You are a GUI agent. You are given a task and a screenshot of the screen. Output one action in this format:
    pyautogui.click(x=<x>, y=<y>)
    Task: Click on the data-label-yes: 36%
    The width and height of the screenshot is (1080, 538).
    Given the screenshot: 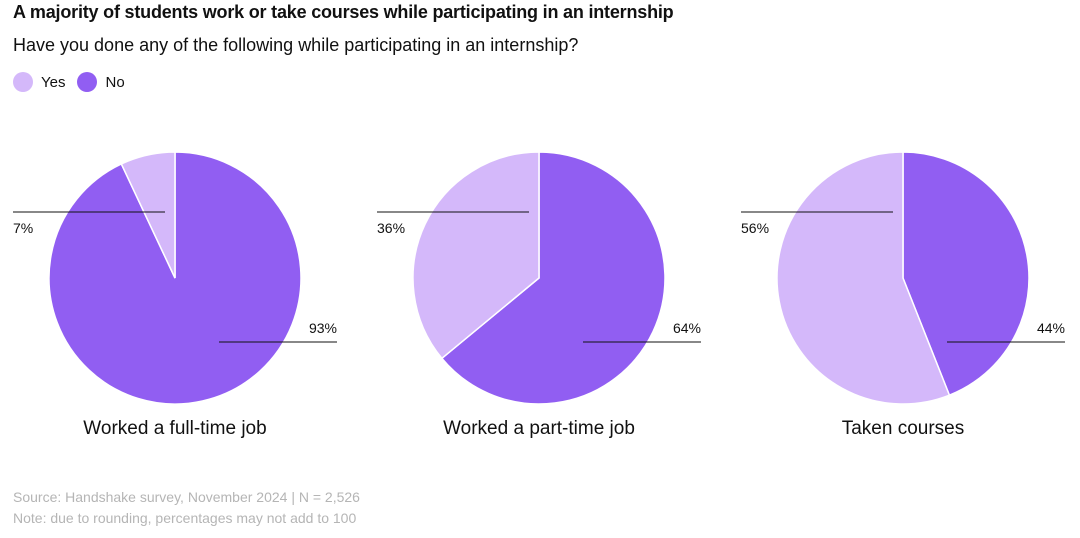 What is the action you would take?
    pyautogui.click(x=391, y=228)
    